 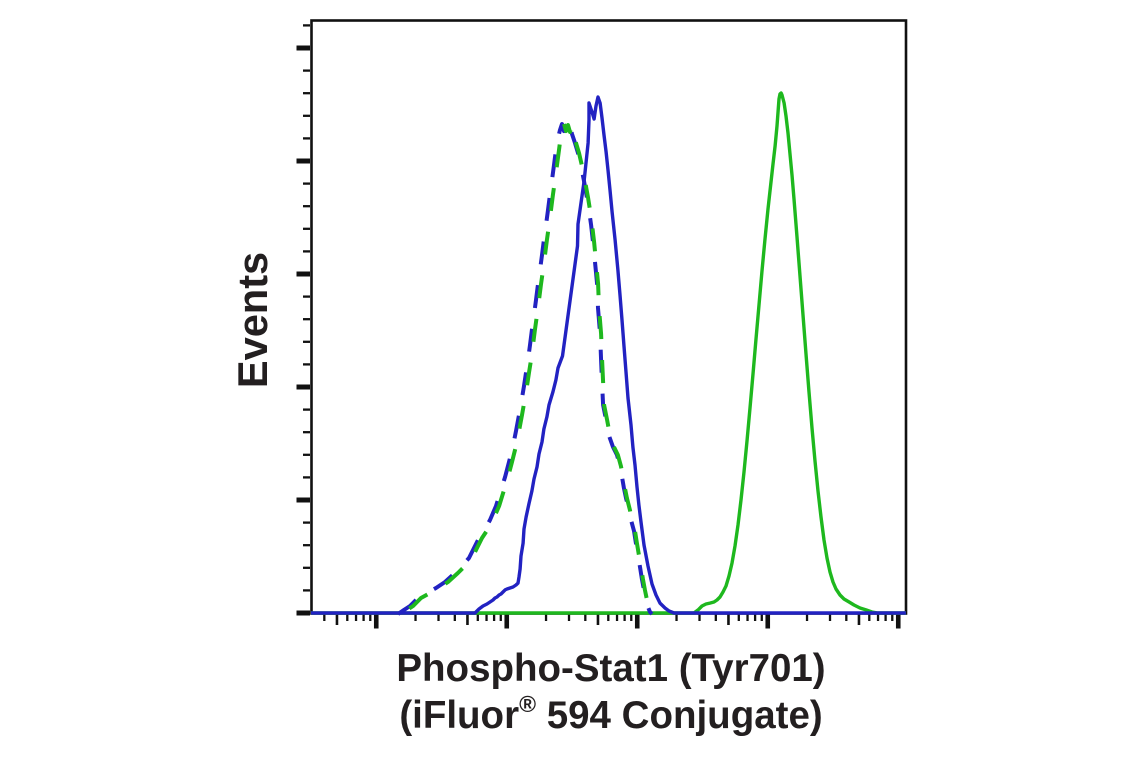 What do you see at coordinates (610, 668) in the screenshot?
I see `x-axis-label-line1: Phospho-Stat1 (Tyr701)` at bounding box center [610, 668].